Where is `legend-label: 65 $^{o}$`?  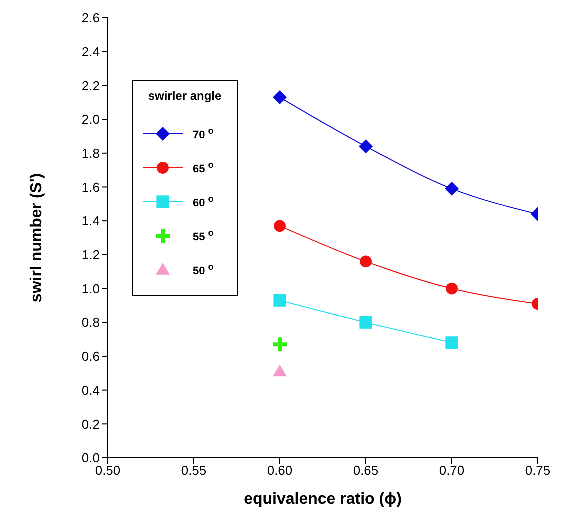
legend-label: 65 $^{o}$ is located at coordinates (203, 168).